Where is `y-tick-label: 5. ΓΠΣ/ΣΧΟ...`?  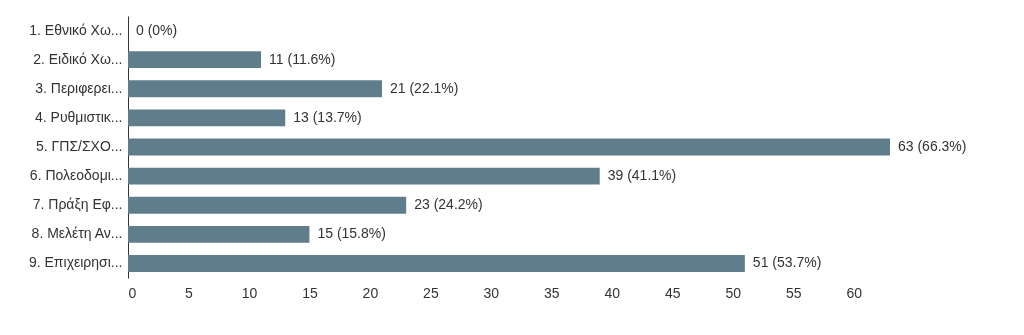
y-tick-label: 5. ΓΠΣ/ΣΧΟ... is located at coordinates (79, 146).